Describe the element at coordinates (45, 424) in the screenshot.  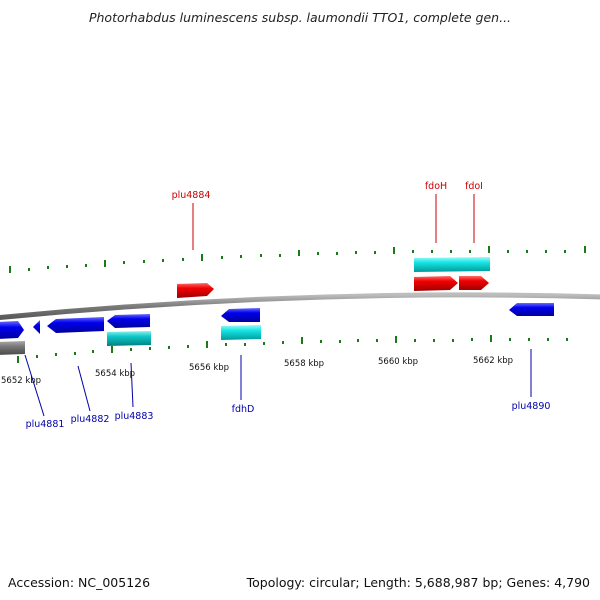
I see `feature-label: plu4881` at that location.